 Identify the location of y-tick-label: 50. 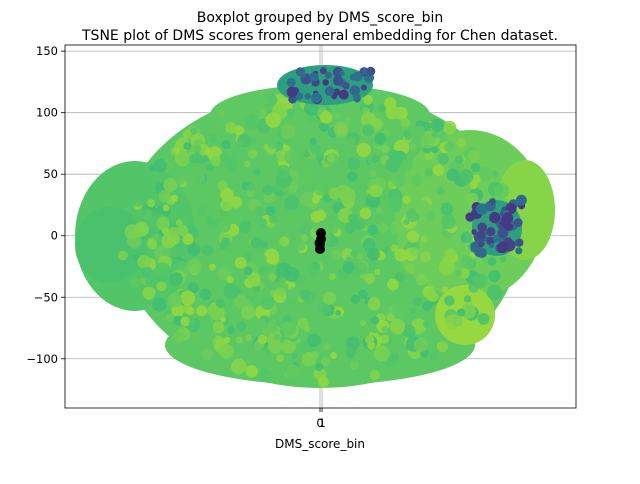
(50, 174).